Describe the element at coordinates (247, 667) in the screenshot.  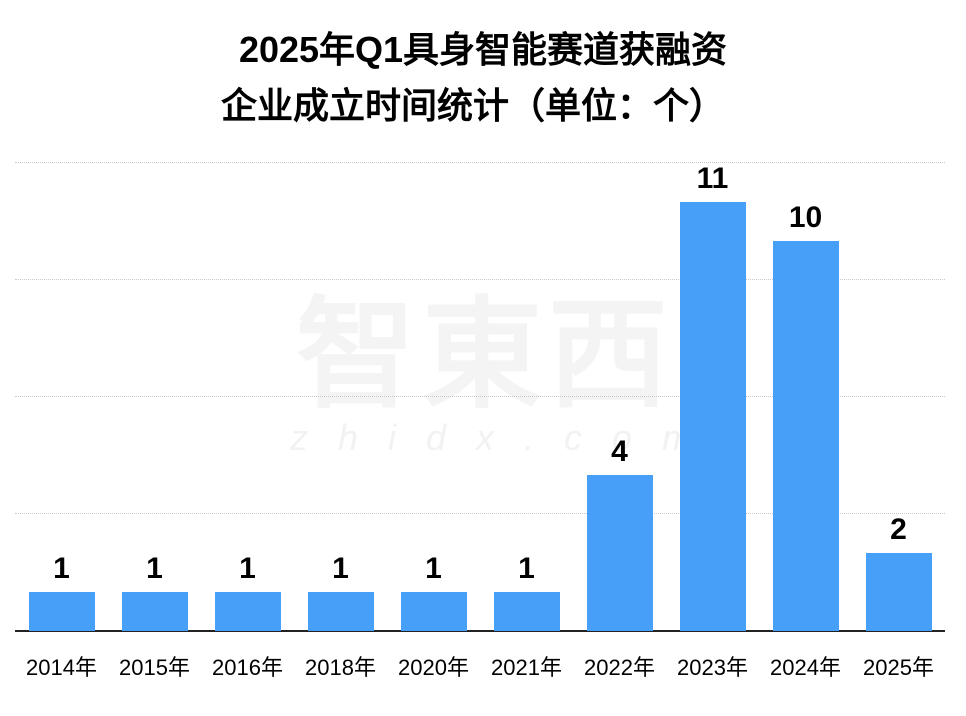
I see `x-axis-tick-label: 2016年` at that location.